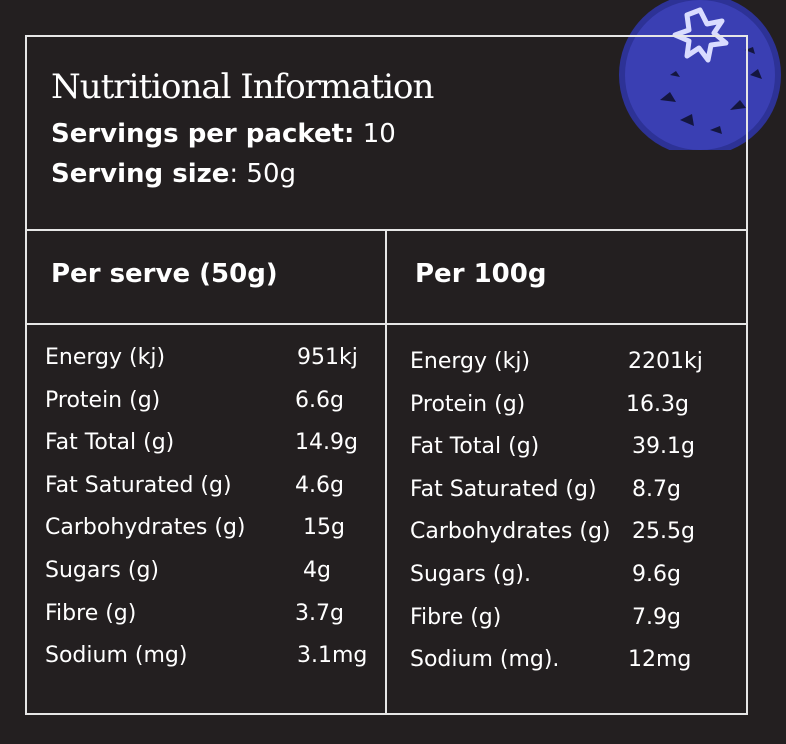 This screenshot has width=786, height=744. I want to click on nutrient-label: Sugars (g)., so click(470, 574).